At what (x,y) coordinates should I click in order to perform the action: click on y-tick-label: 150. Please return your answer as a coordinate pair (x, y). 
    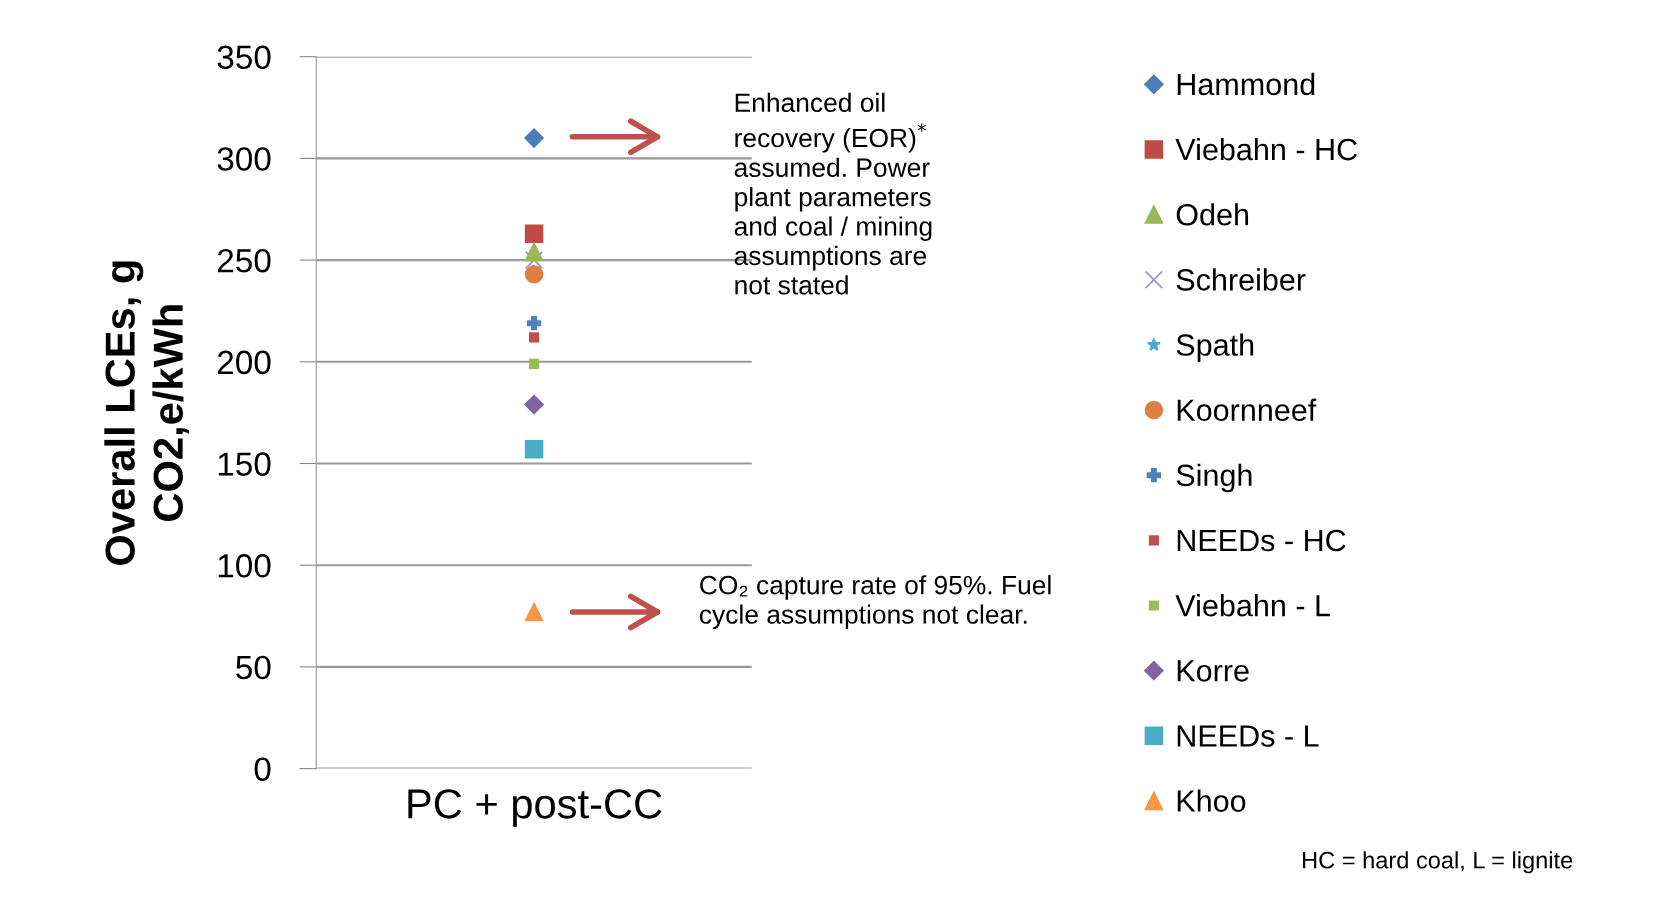
    Looking at the image, I should click on (244, 464).